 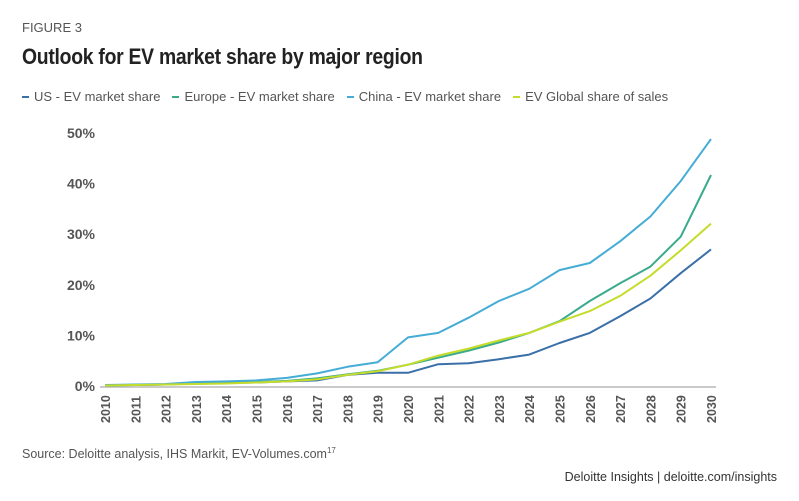 I want to click on x-tick-label: 2010, so click(x=106, y=409).